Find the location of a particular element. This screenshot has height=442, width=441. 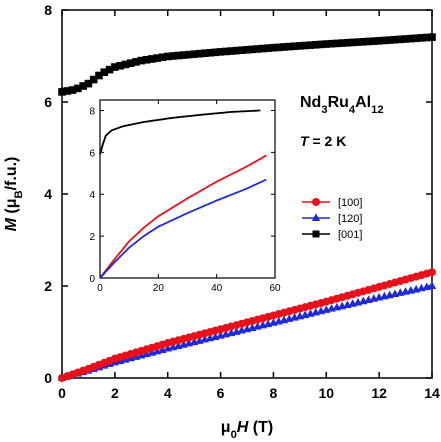

y-axis-label: M (μB/f.u.) is located at coordinates (14, 194).